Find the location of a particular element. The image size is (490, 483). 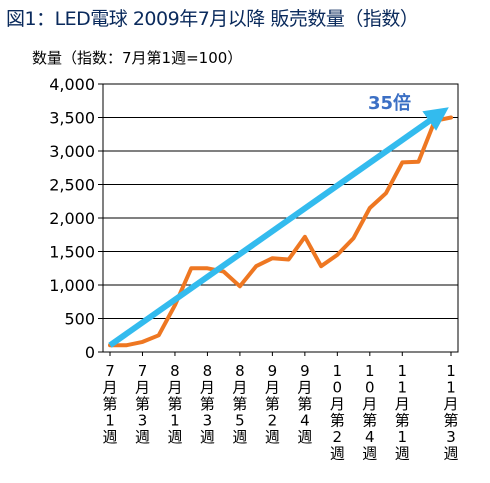

x-tick-label: 8 月第 3 週 is located at coordinates (207, 404).